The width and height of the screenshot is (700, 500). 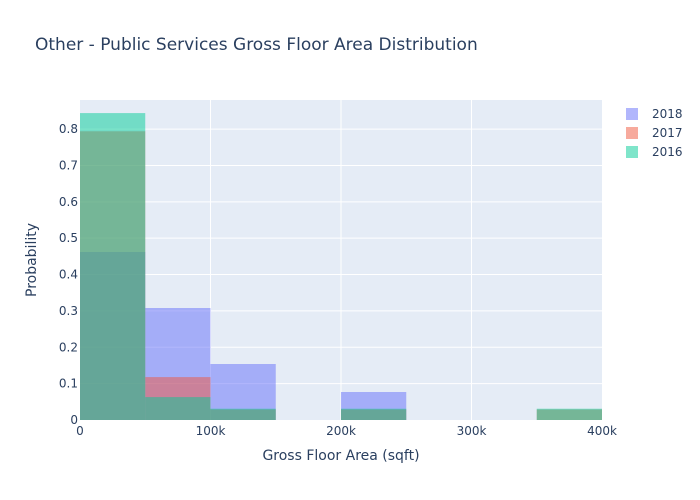 What do you see at coordinates (68, 384) in the screenshot?
I see `y-tick-label: 0.1` at bounding box center [68, 384].